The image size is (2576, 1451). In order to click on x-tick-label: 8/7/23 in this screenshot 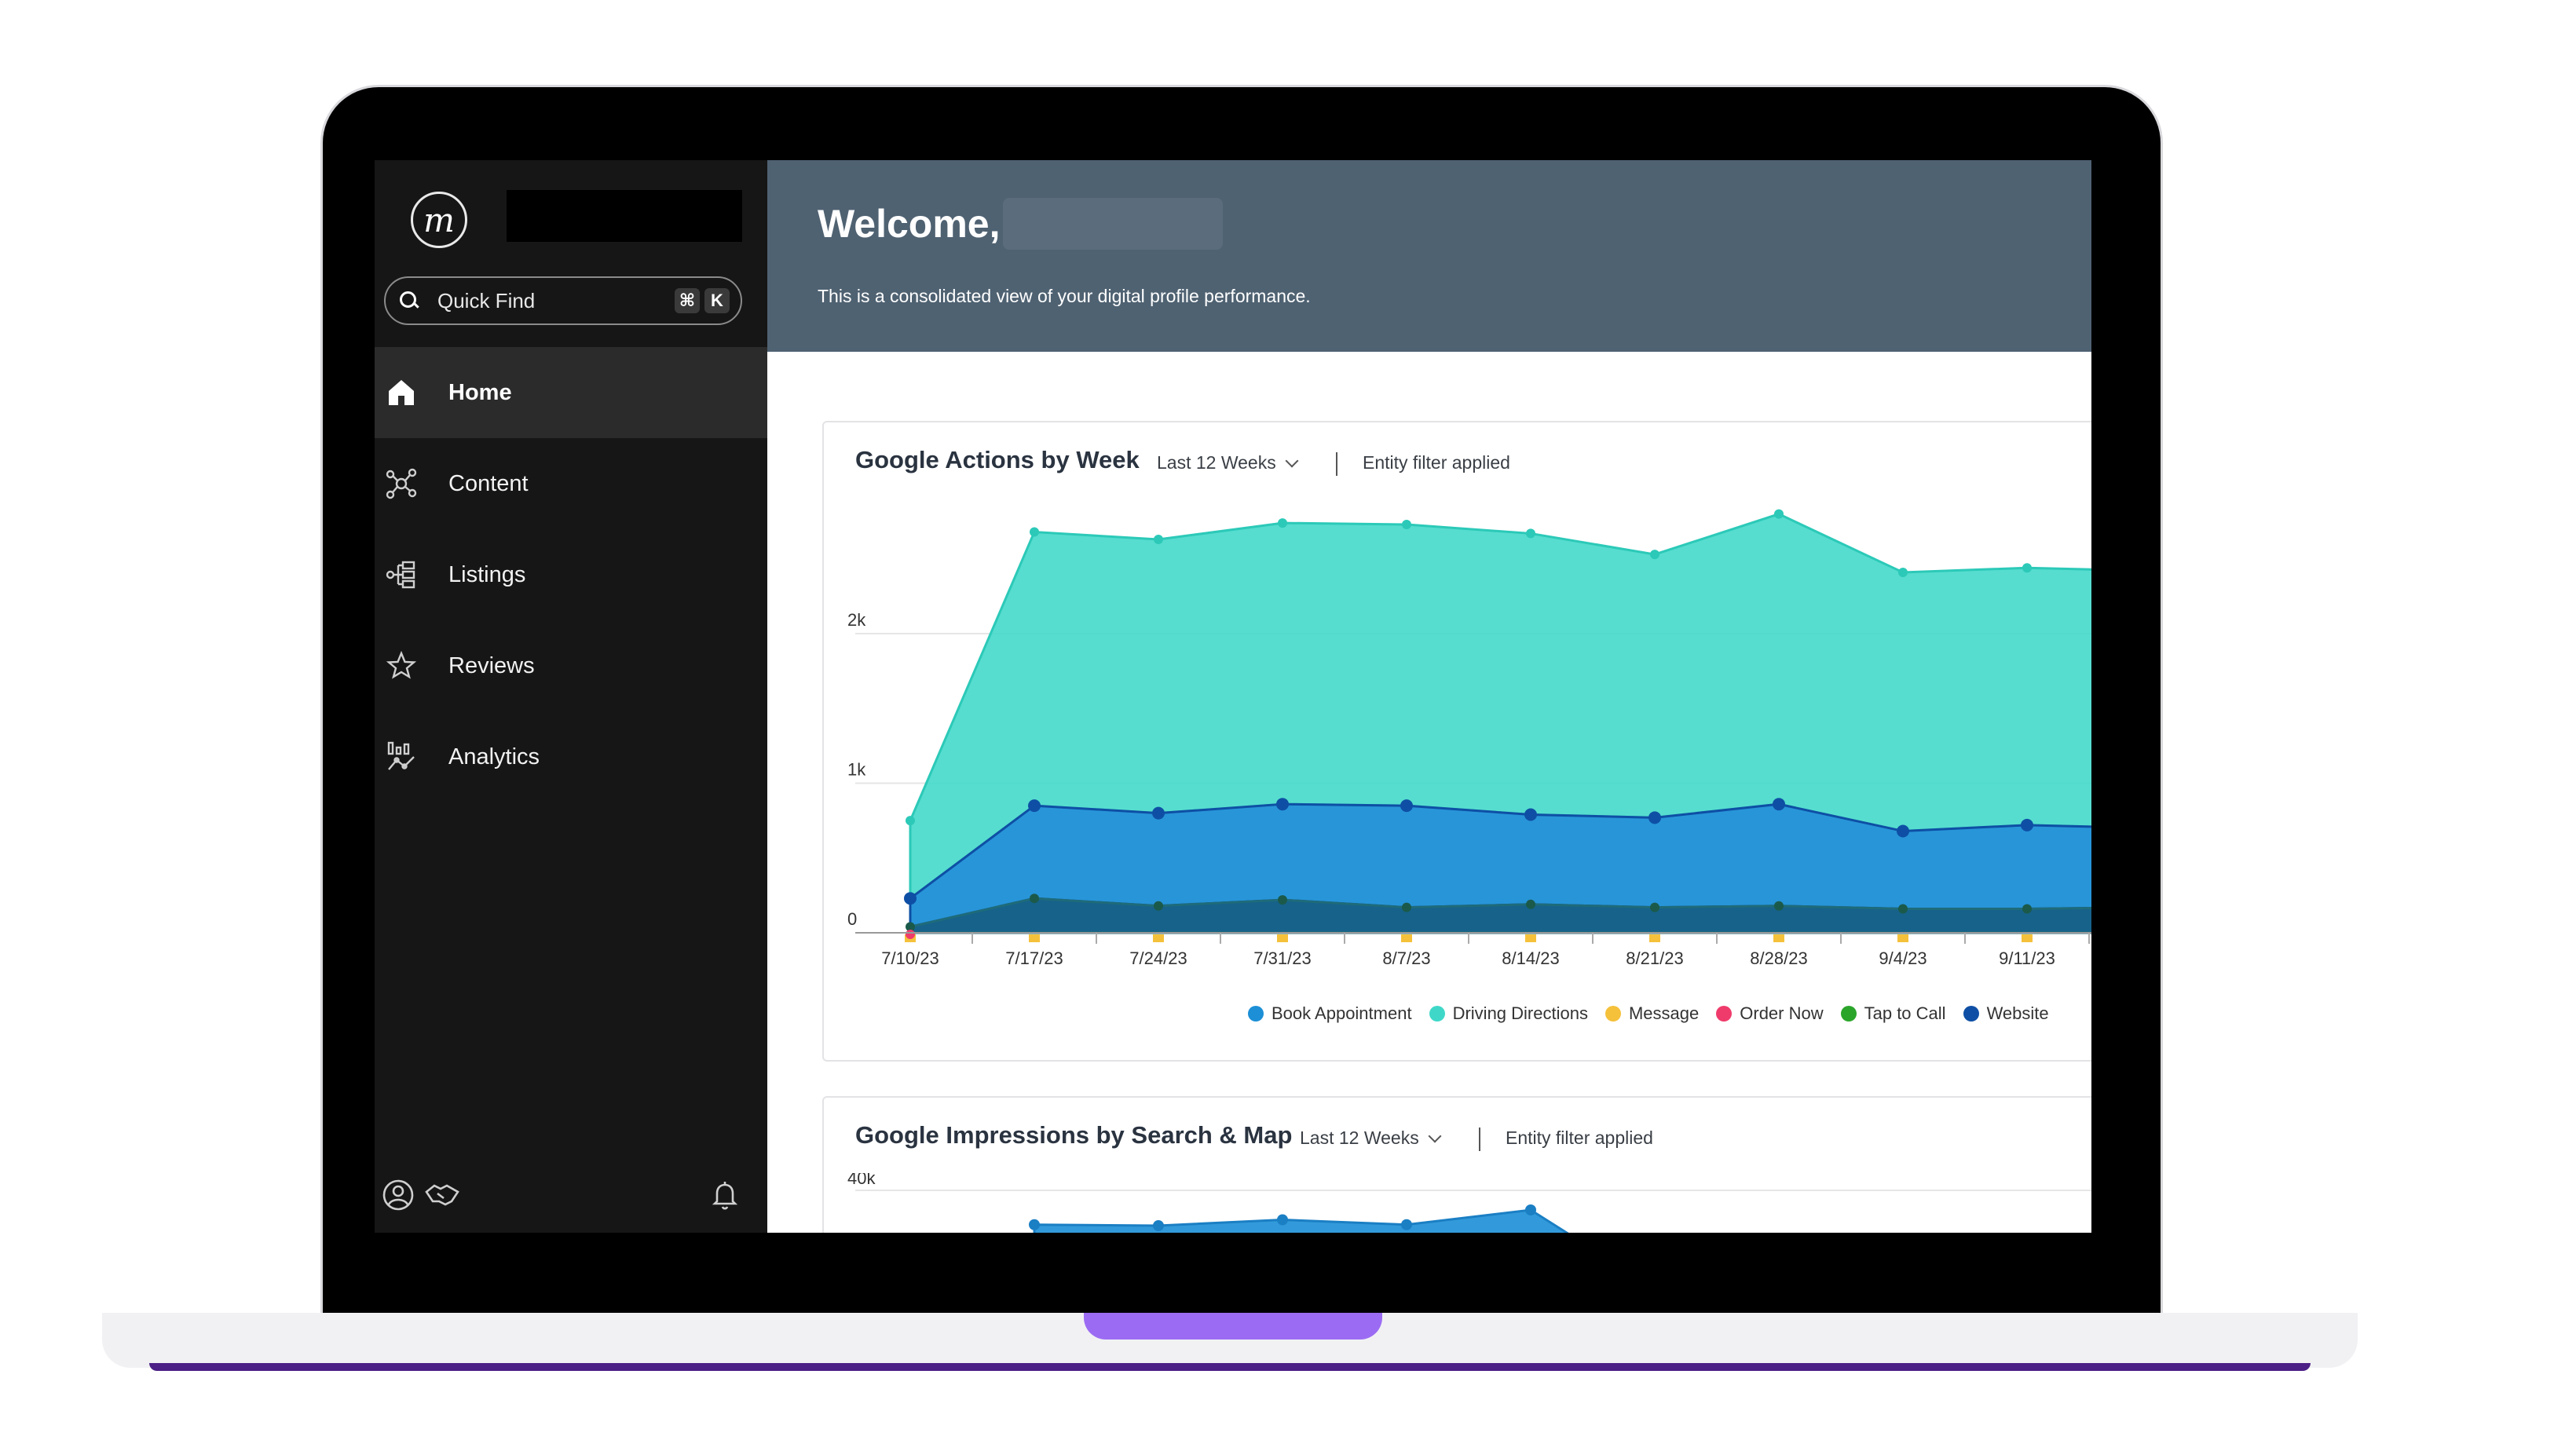, I will do `click(1406, 958)`.